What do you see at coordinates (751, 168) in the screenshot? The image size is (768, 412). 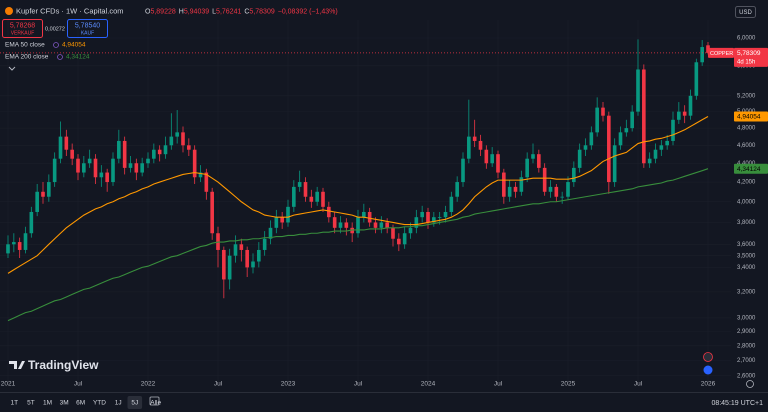 I see `ema-price-tag` at bounding box center [751, 168].